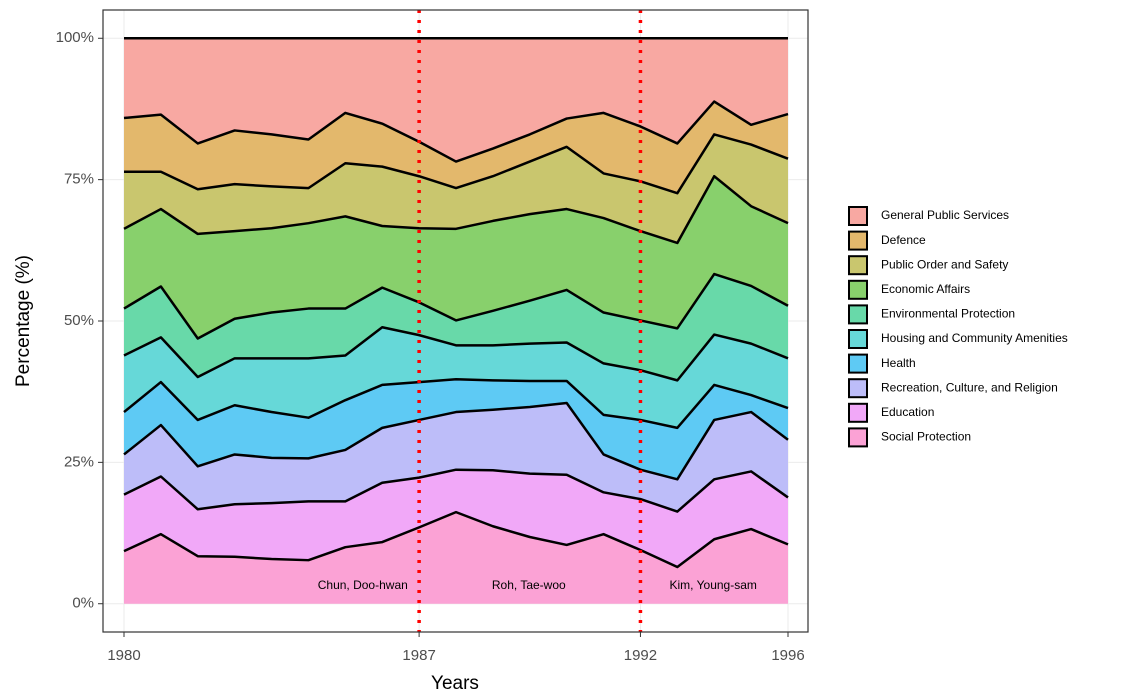 This screenshot has height=696, width=1130. What do you see at coordinates (948, 314) in the screenshot?
I see `legend-label: Environmental Protection` at bounding box center [948, 314].